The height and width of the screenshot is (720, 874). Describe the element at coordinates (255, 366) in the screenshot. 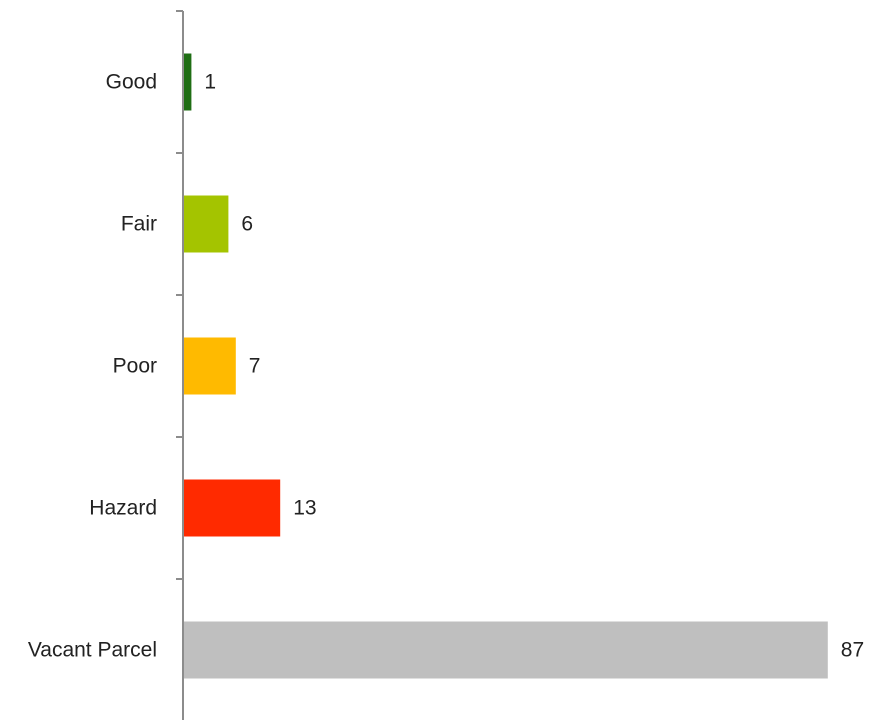

I see `value-label-poor: 7` at that location.